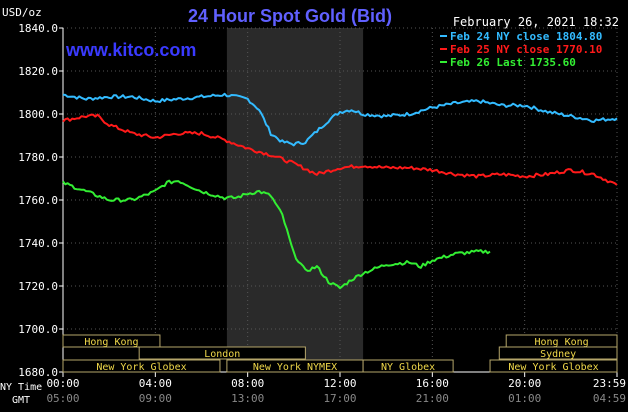 This screenshot has height=412, width=628. What do you see at coordinates (38, 329) in the screenshot?
I see `y-tick-label: 1700.0` at bounding box center [38, 329].